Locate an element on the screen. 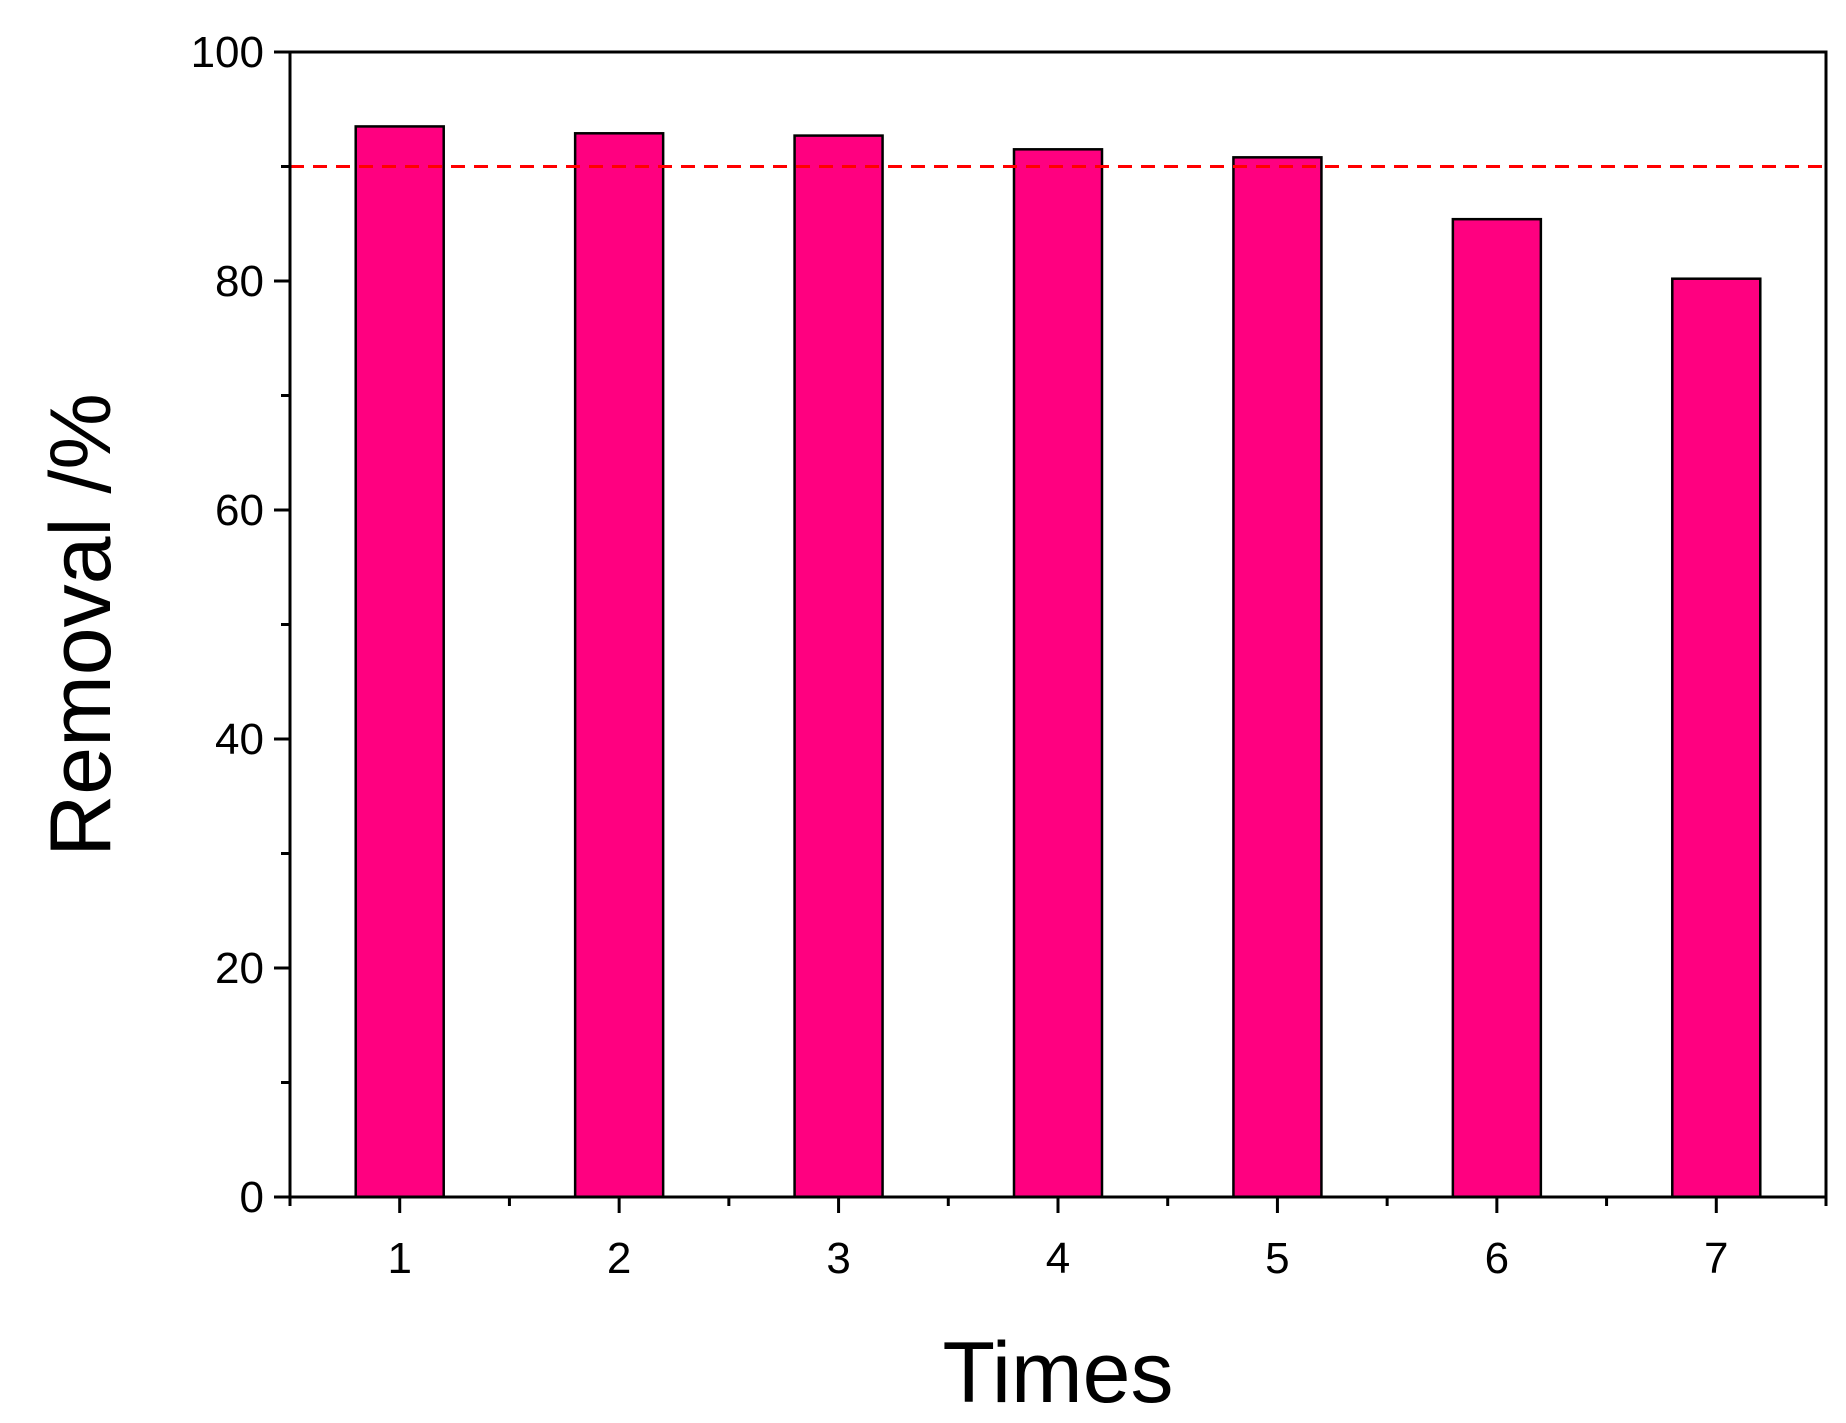 The width and height of the screenshot is (1846, 1423). x-tick-label: 4 is located at coordinates (1058, 1258).